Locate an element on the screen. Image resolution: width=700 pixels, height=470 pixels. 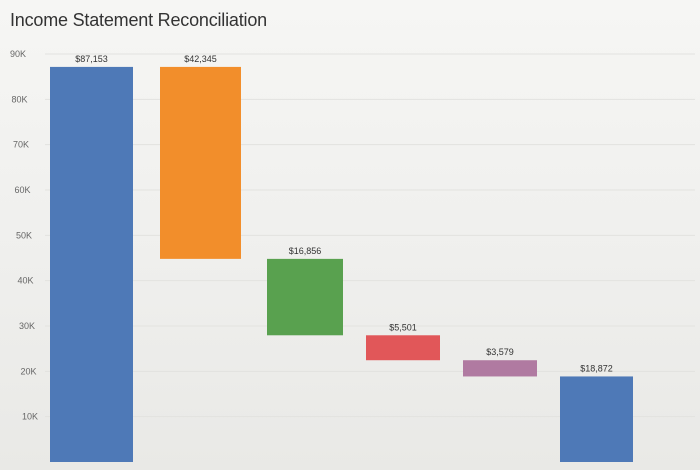
bar-value-label: $3,579 is located at coordinates (500, 352).